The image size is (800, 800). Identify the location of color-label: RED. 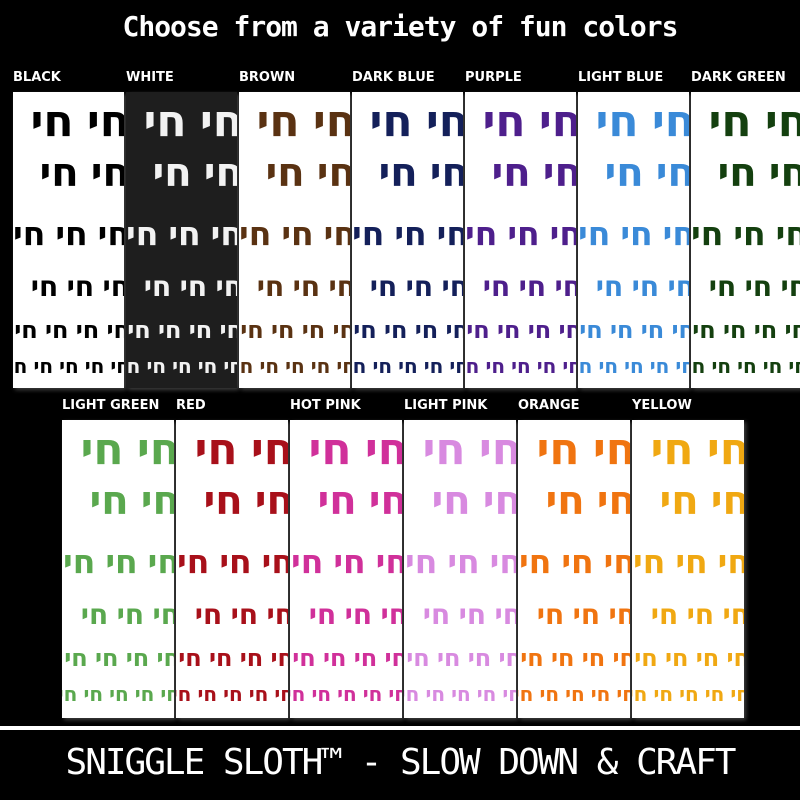
(191, 405).